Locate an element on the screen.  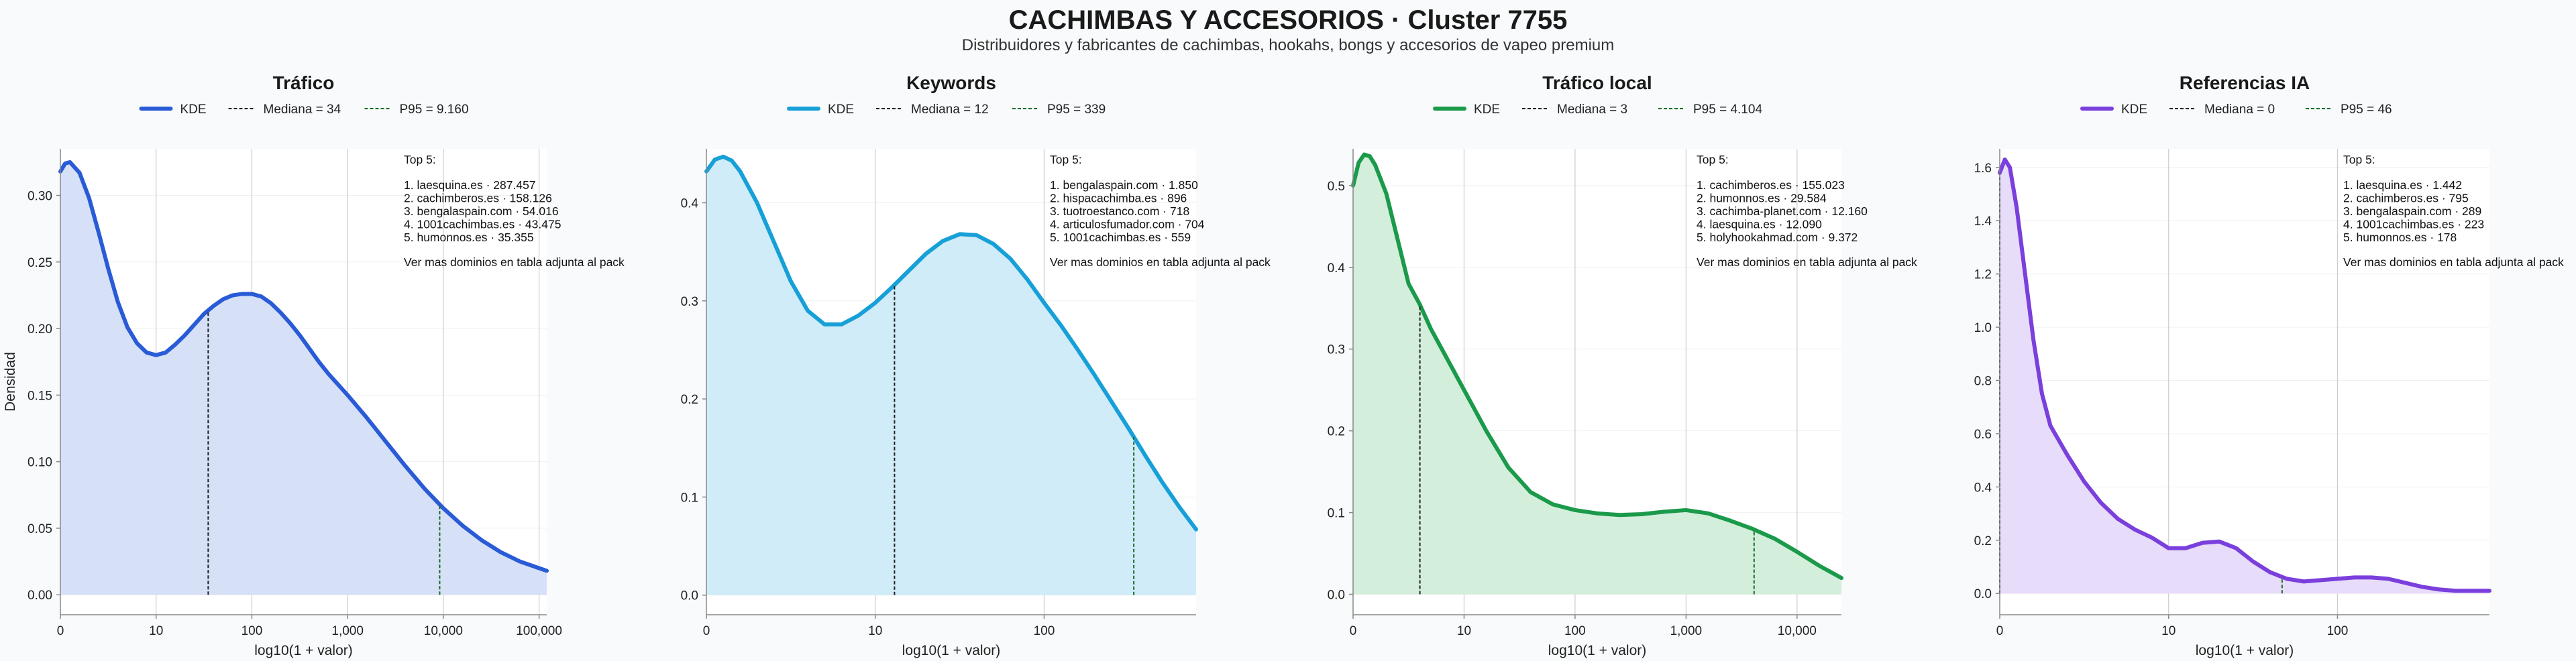
top5-item: 2. humonnos.es · 29.584 is located at coordinates (1762, 198).